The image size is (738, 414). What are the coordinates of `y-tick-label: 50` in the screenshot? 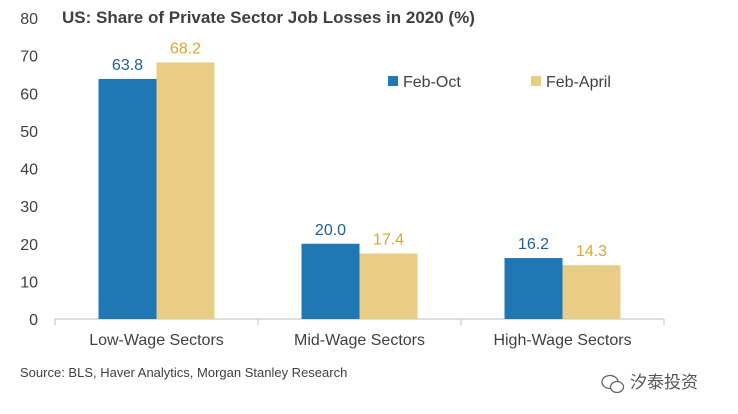 It's located at (29, 132).